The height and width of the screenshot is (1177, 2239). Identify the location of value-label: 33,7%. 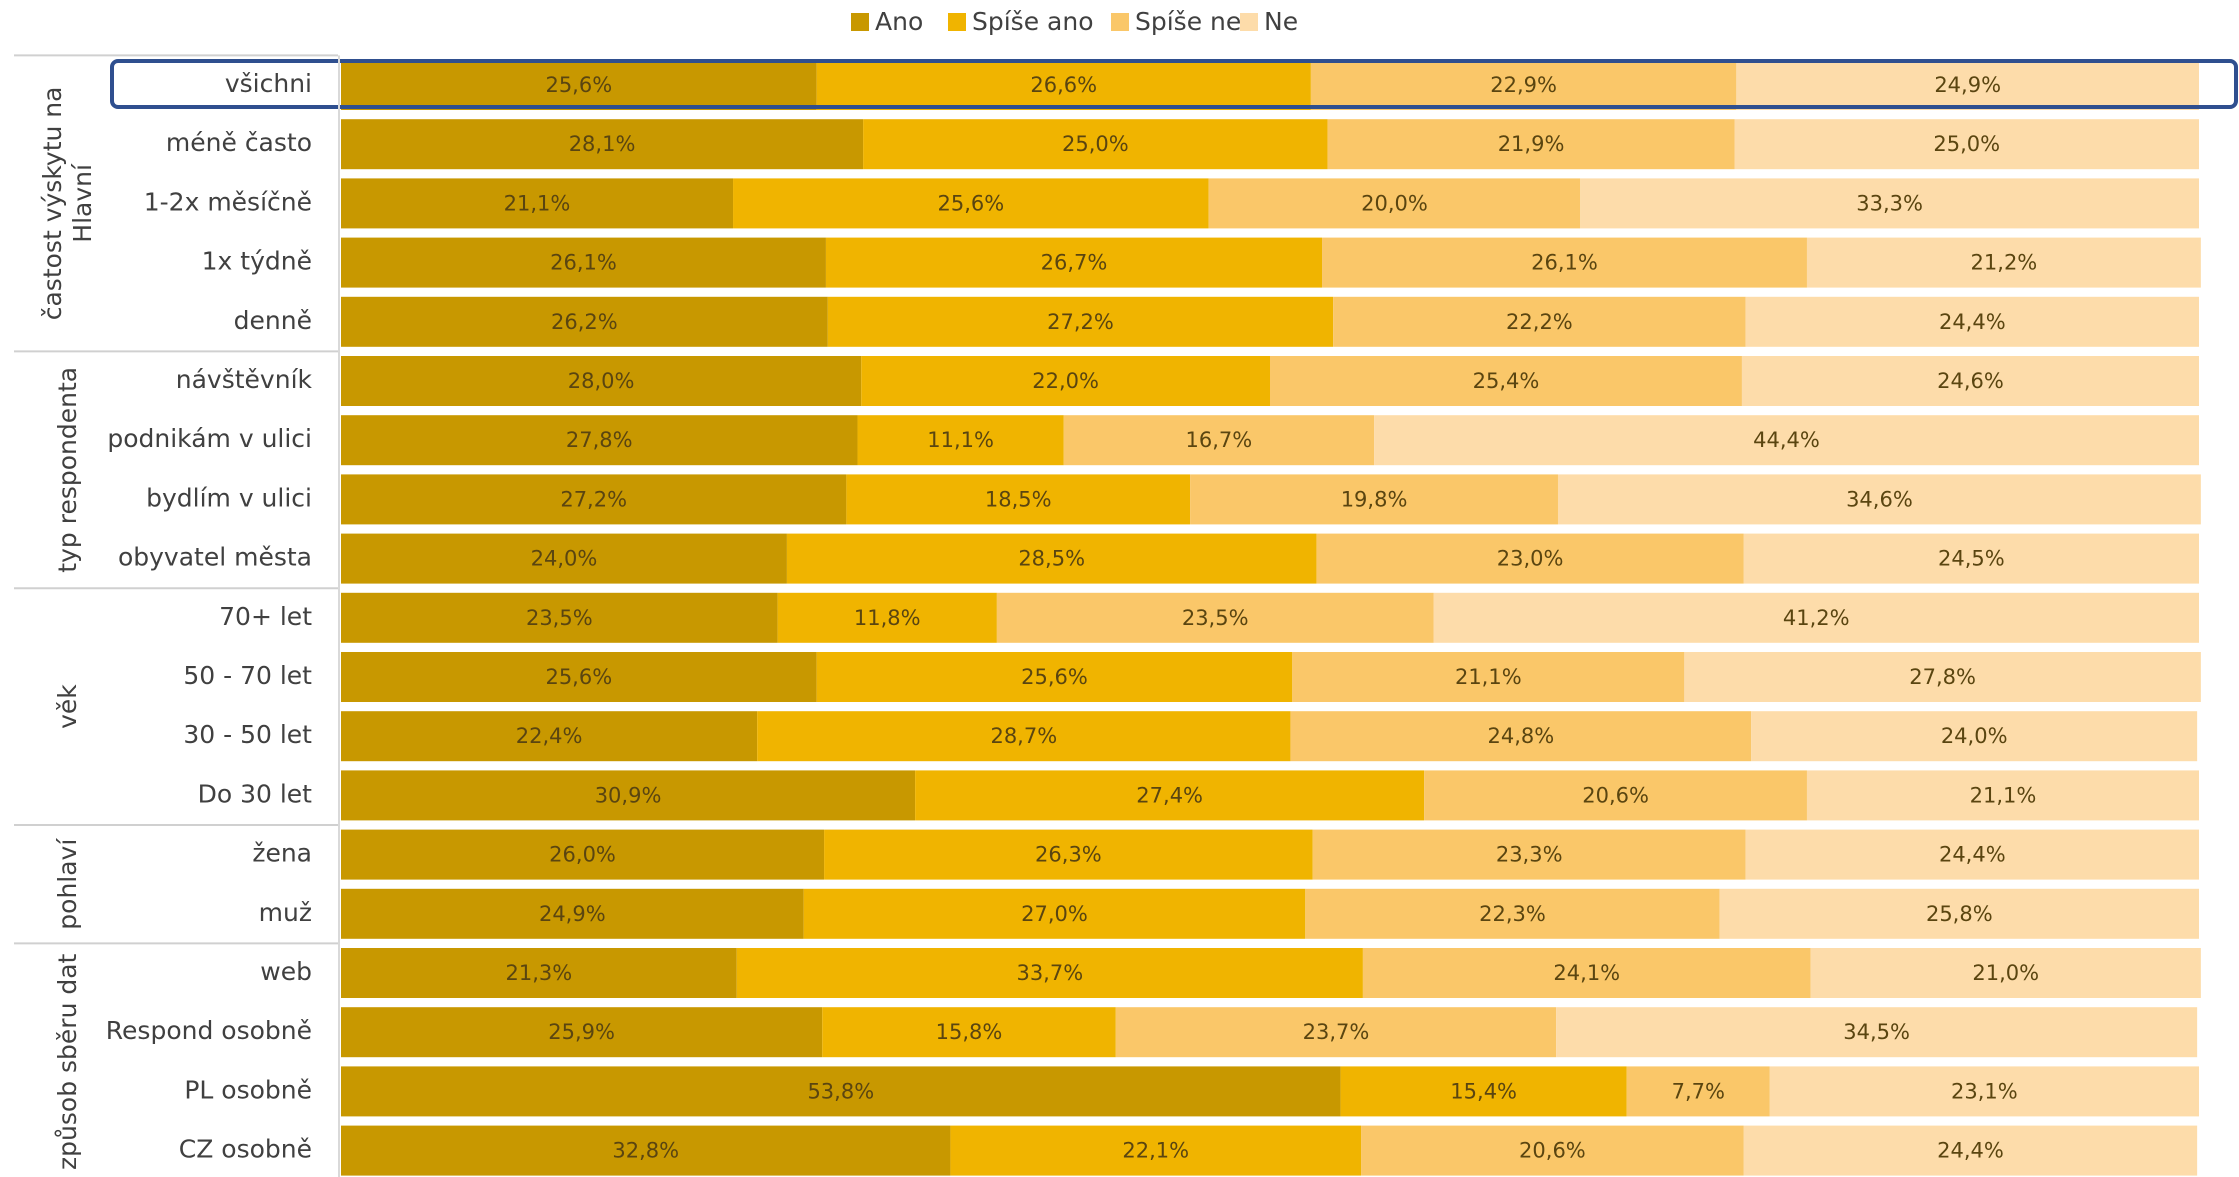
(1049, 973).